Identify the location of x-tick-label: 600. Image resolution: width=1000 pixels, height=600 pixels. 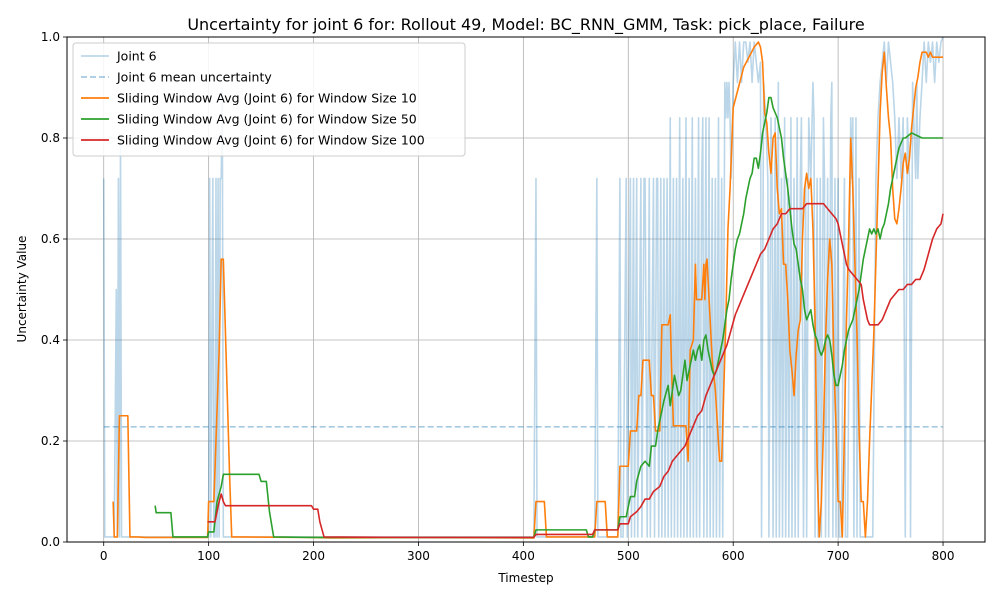
(733, 556).